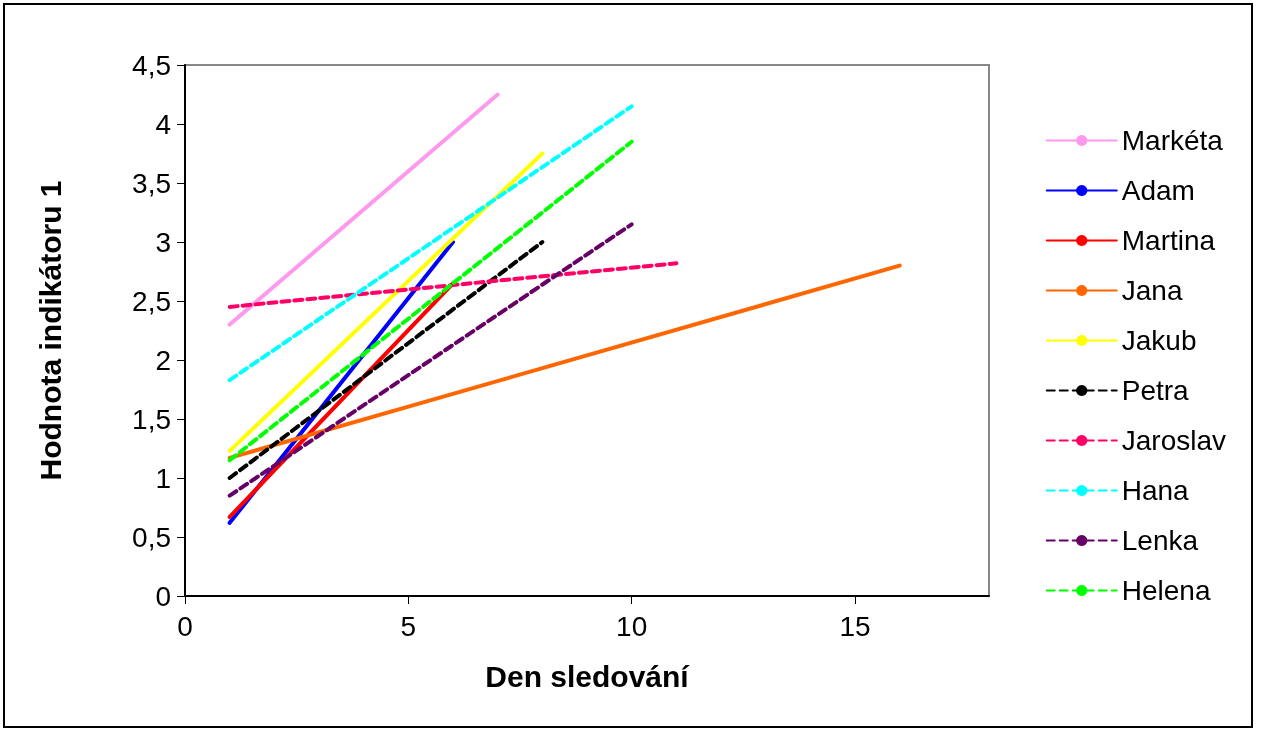  Describe the element at coordinates (632, 626) in the screenshot. I see `x-tick-label: 10` at that location.